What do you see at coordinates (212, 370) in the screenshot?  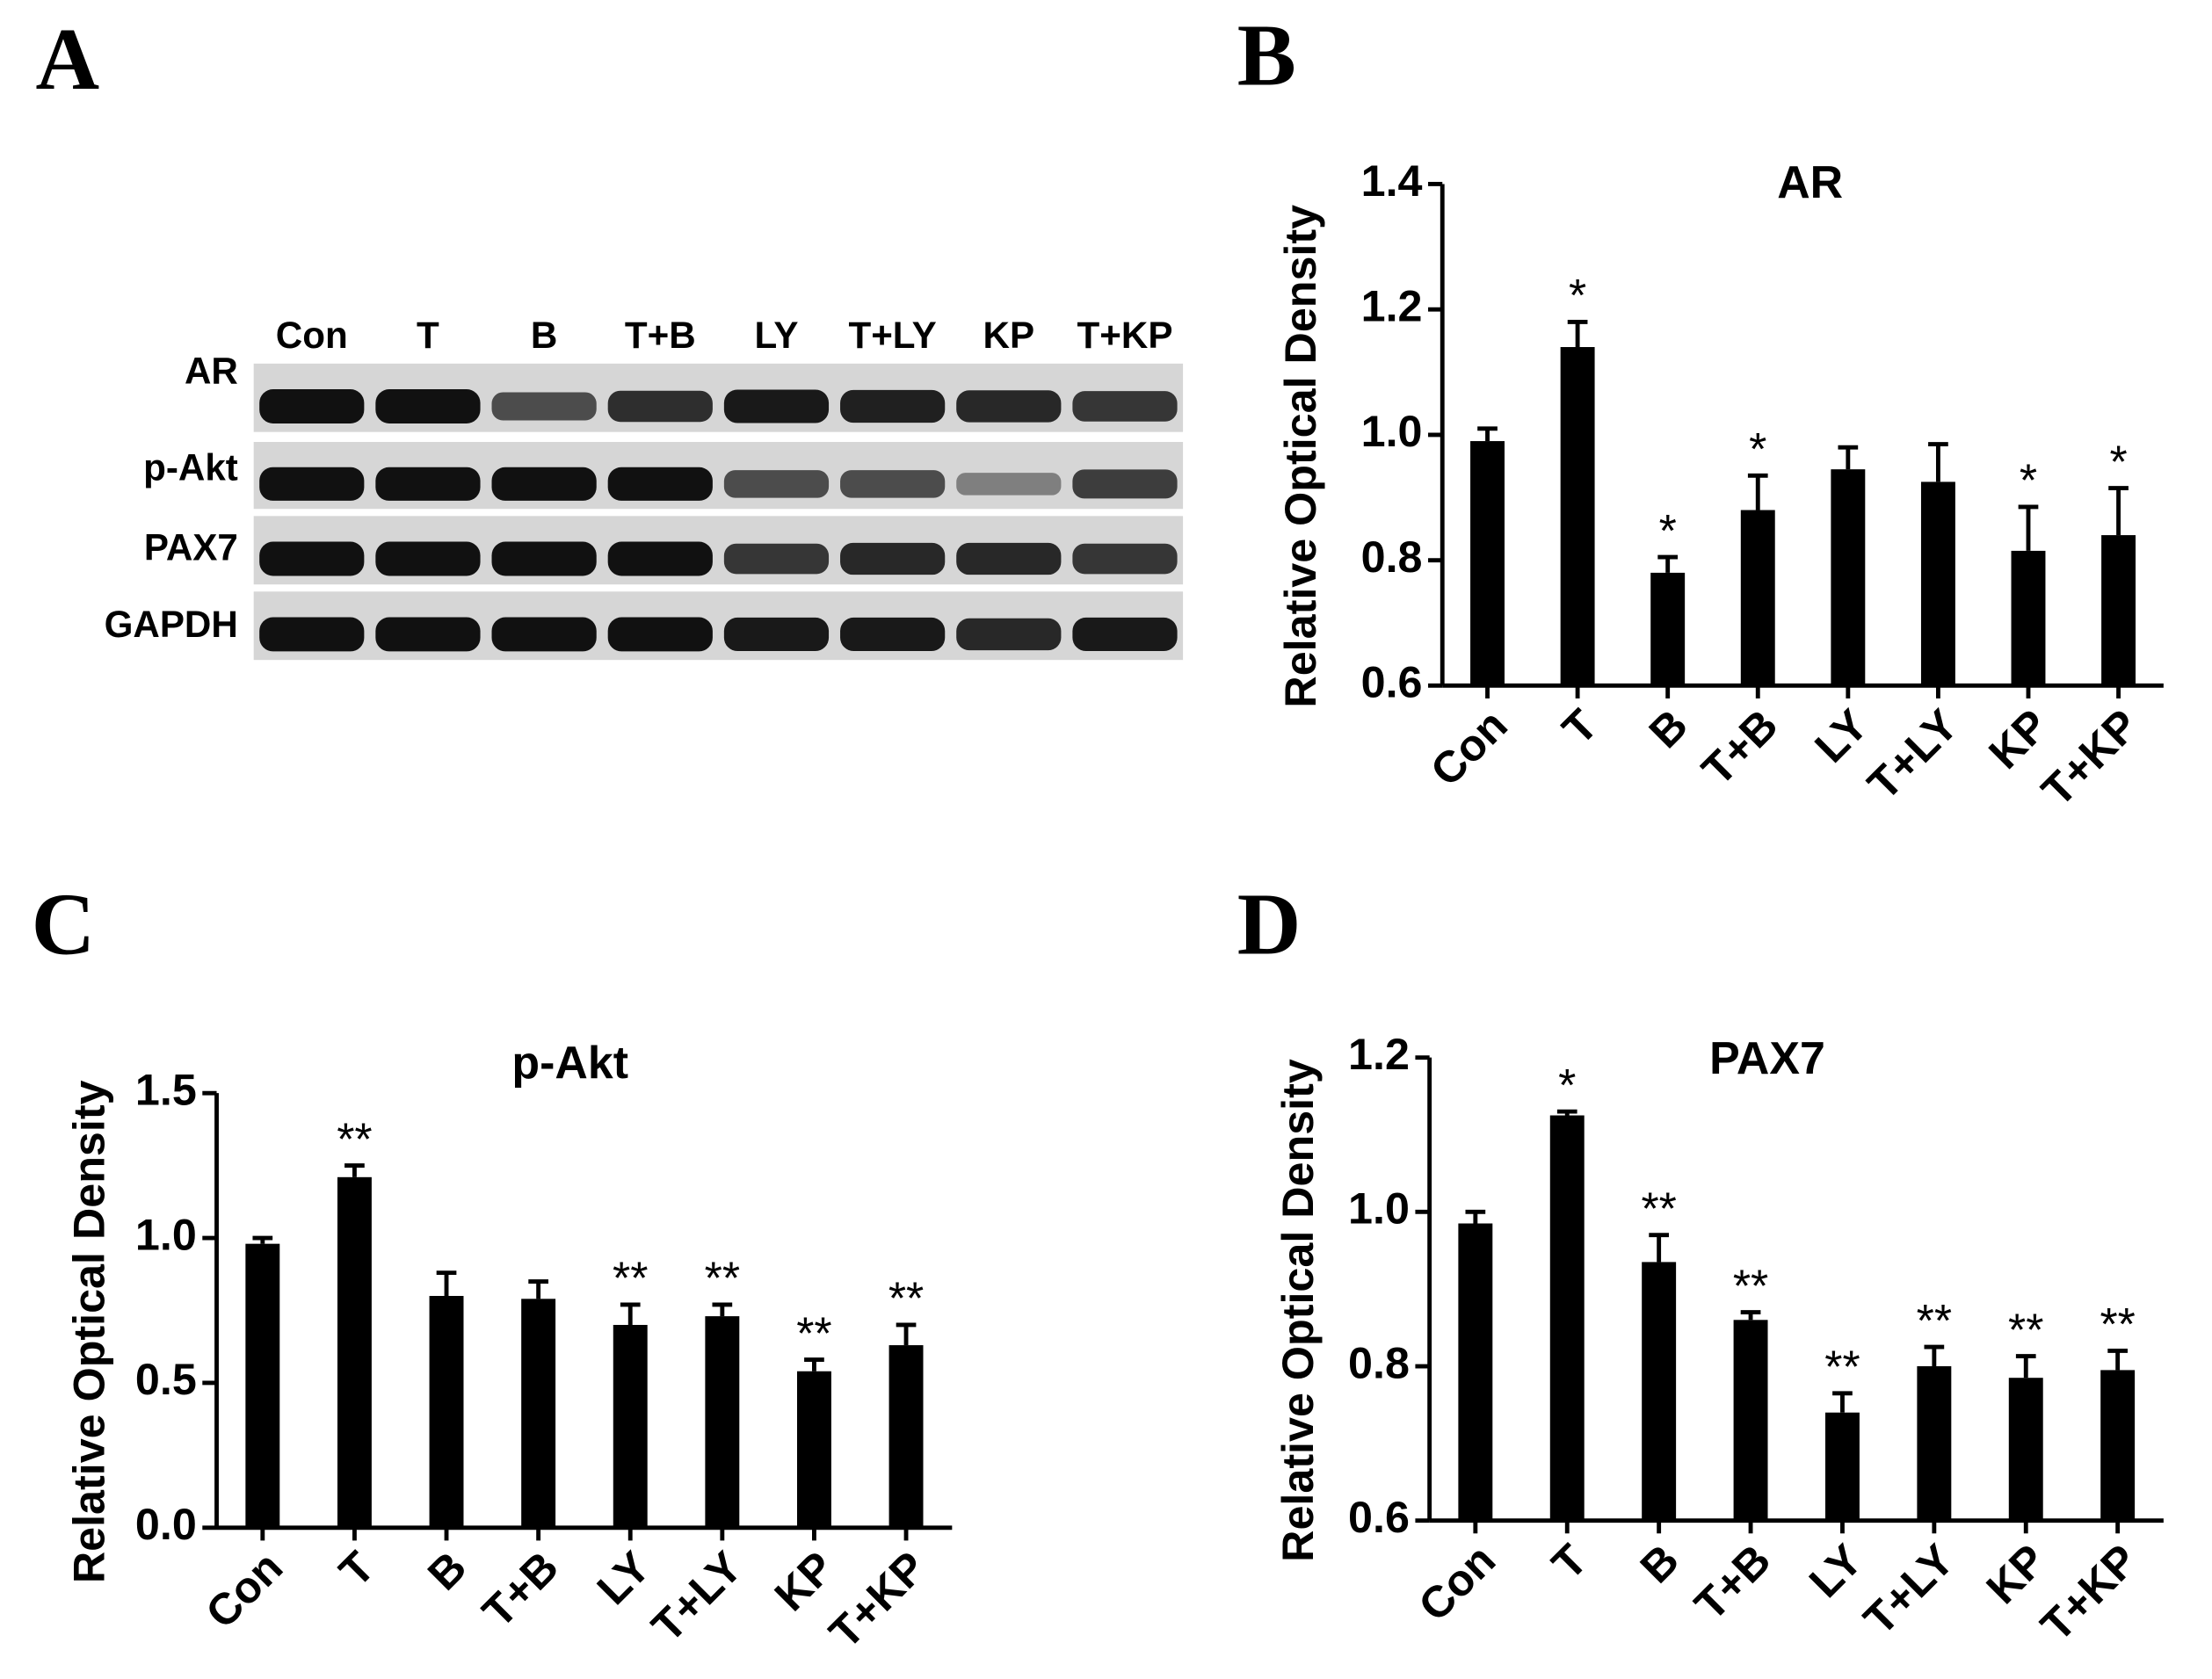 I see `protein-label: AR` at bounding box center [212, 370].